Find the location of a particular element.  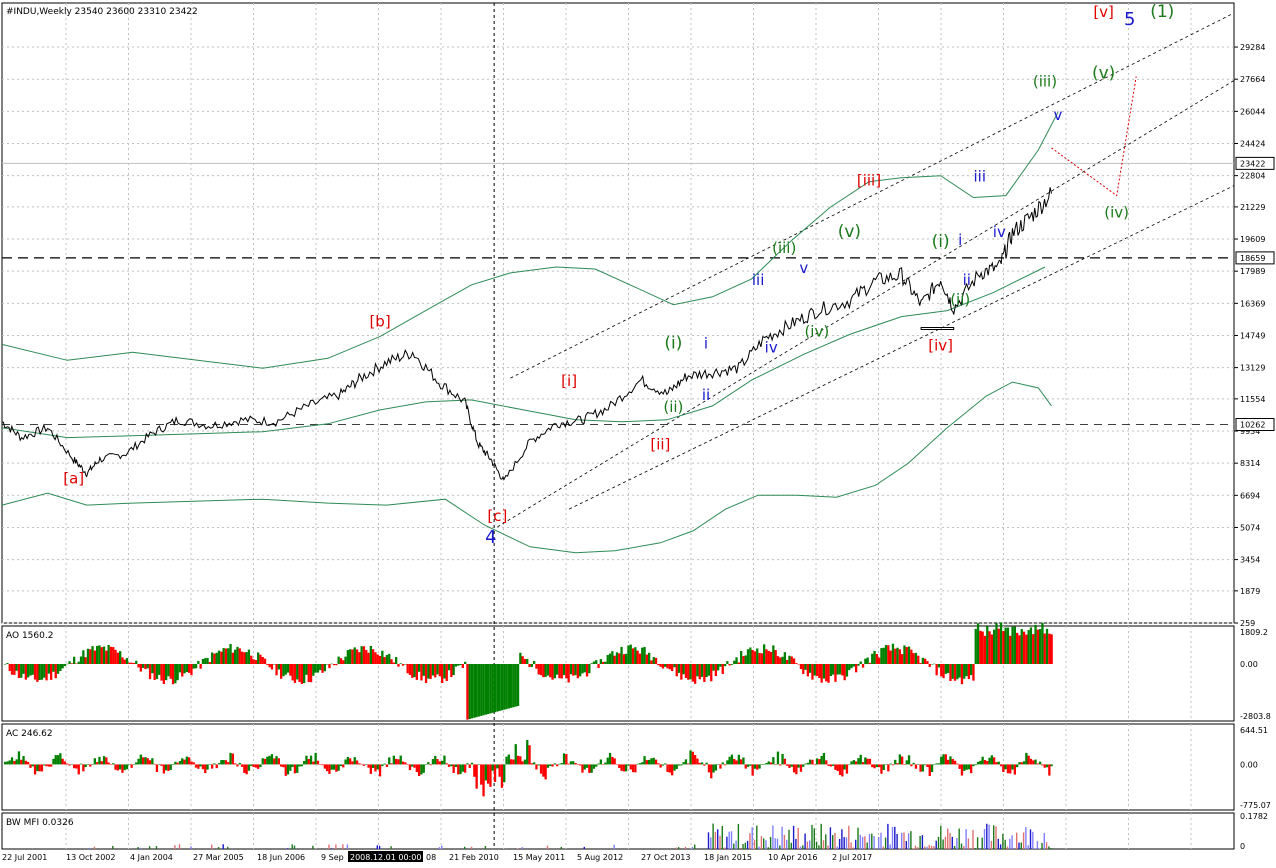

wave-label: 4 is located at coordinates (490, 537).